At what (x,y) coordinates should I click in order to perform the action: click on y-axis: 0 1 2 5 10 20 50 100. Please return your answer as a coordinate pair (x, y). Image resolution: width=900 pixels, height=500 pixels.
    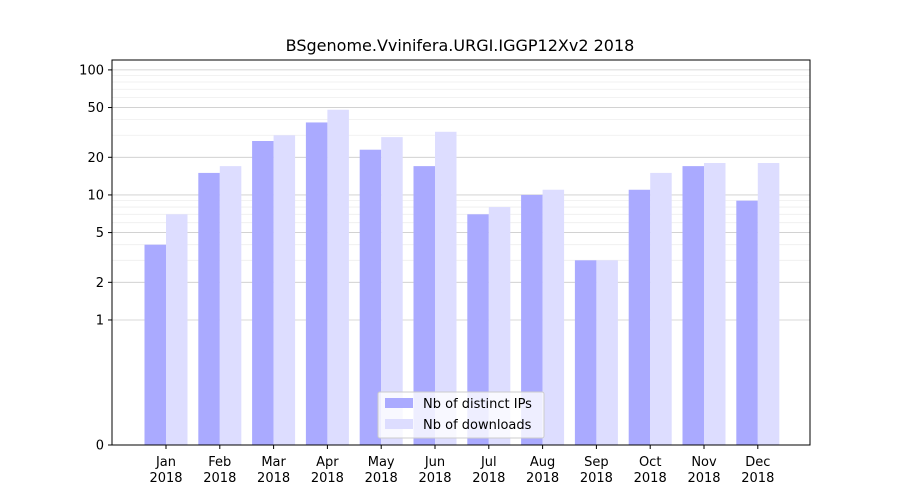
    Looking at the image, I should click on (95, 258).